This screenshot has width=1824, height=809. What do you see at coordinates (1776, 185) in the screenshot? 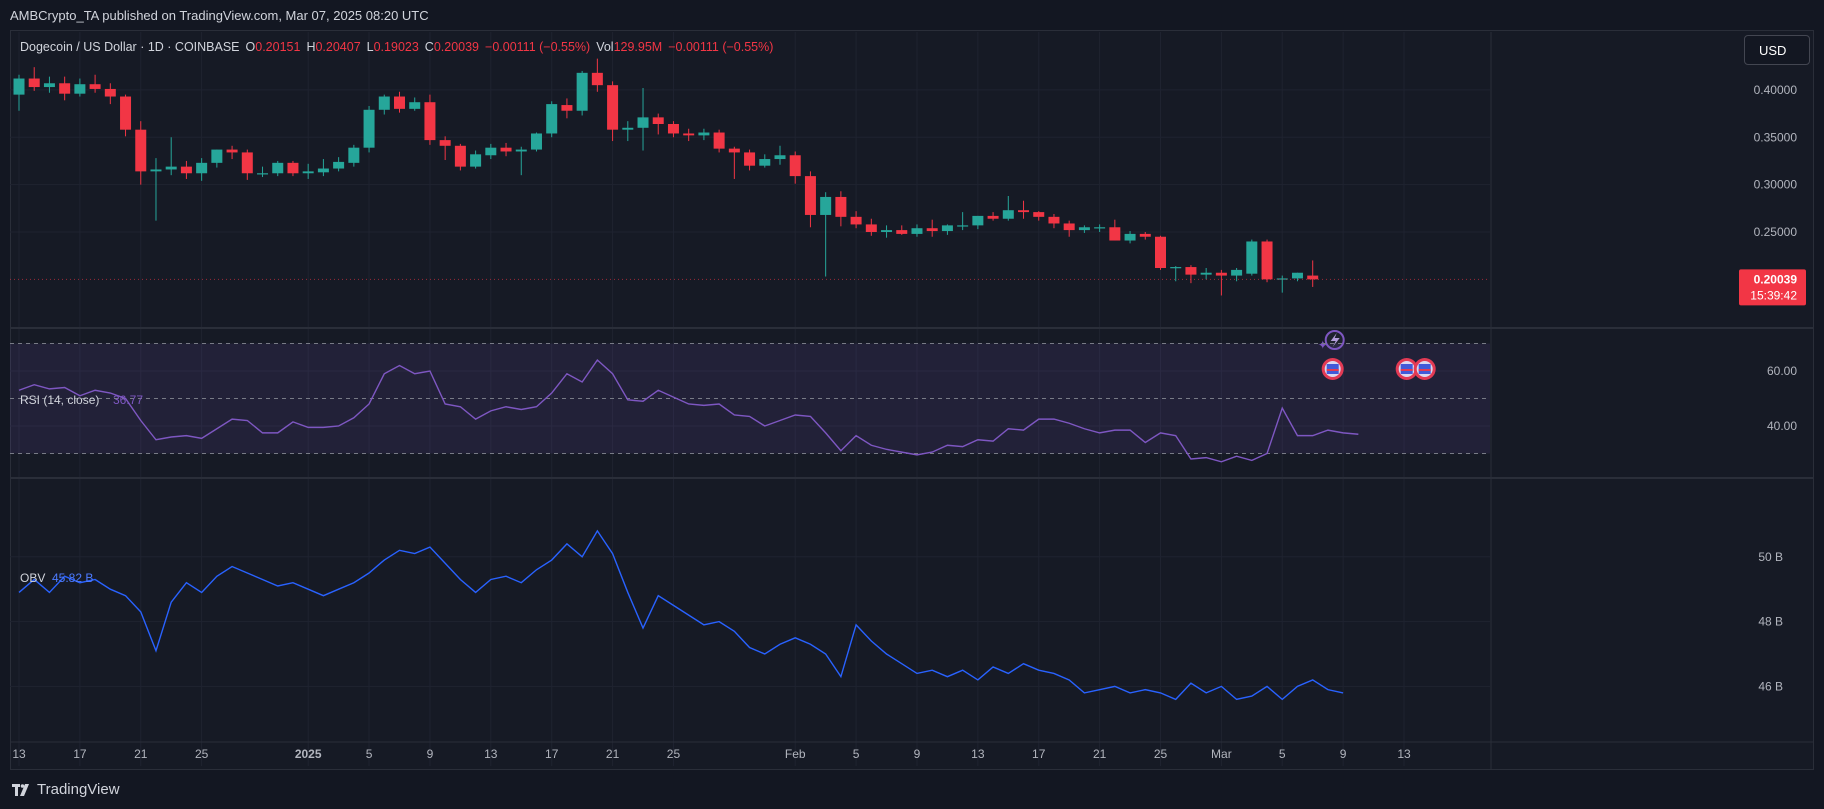
I see `price-axis-label: 0.30000` at bounding box center [1776, 185].